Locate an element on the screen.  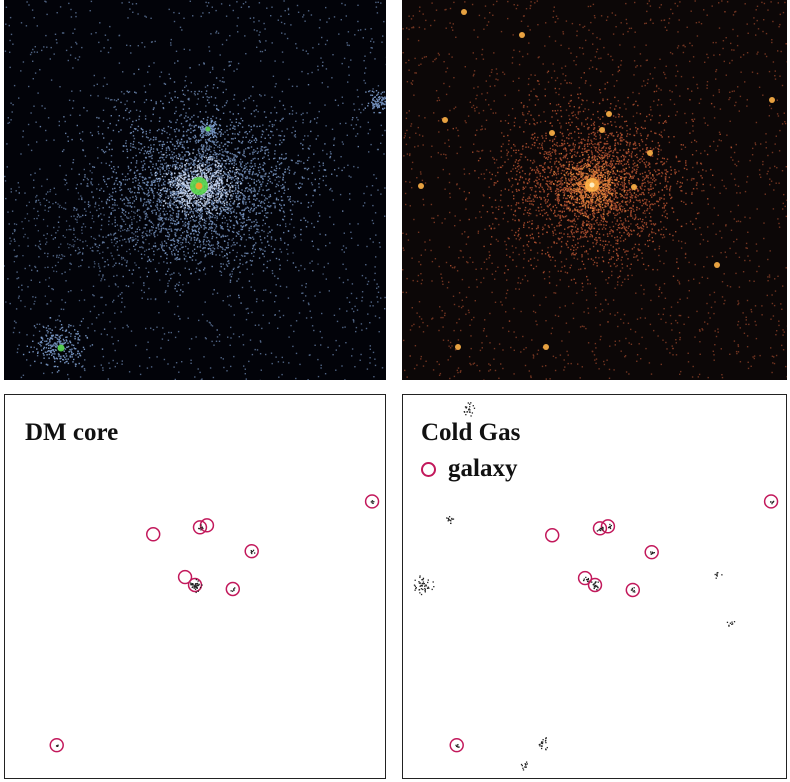
dm-filament is located at coordinates (164, 226).